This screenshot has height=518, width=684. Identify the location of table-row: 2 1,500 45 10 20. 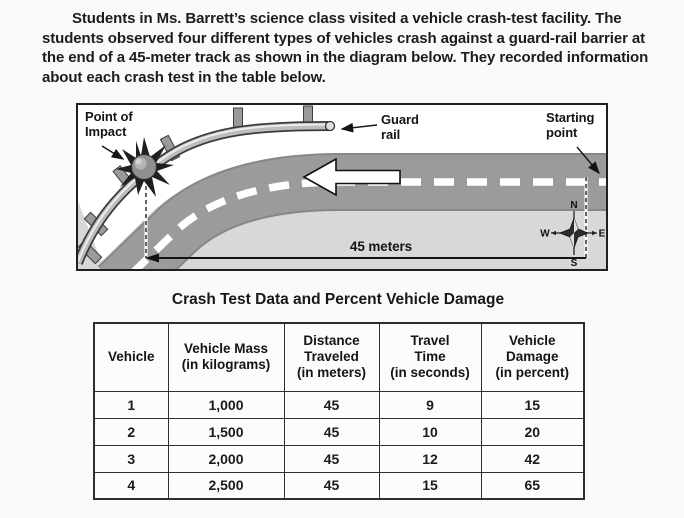
(339, 431).